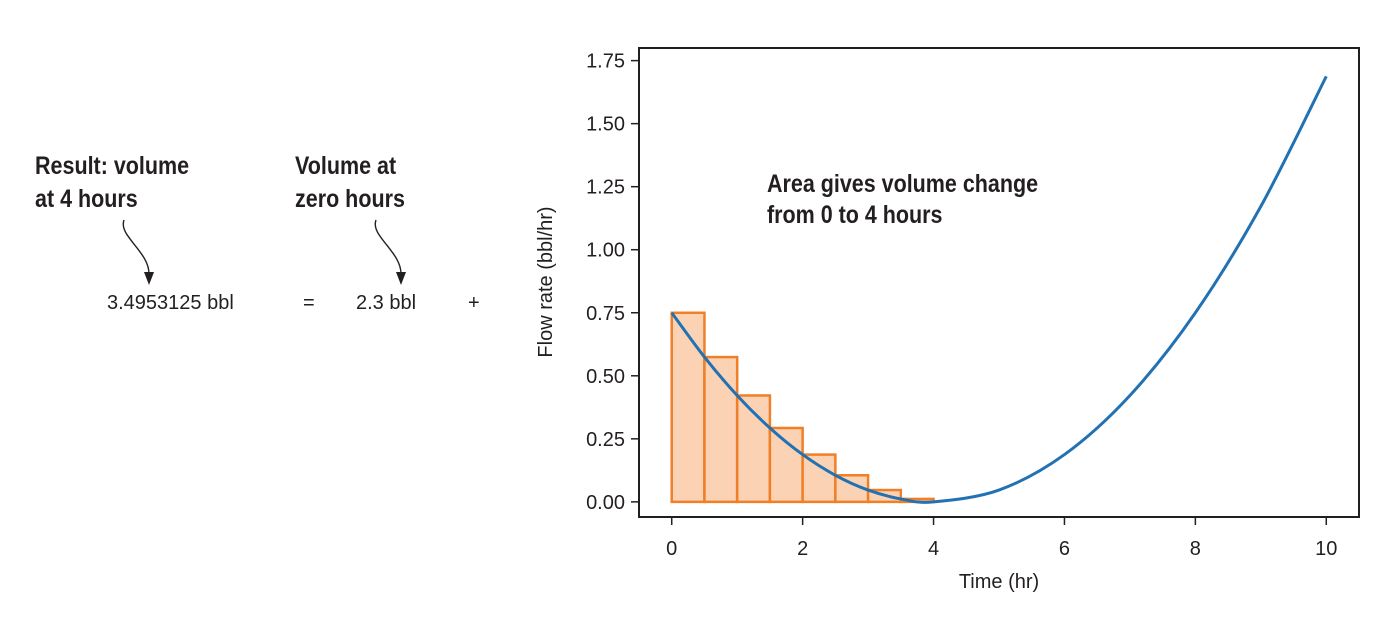 The width and height of the screenshot is (1399, 633). Describe the element at coordinates (605, 251) in the screenshot. I see `y-tick-label-4: 1.00` at that location.